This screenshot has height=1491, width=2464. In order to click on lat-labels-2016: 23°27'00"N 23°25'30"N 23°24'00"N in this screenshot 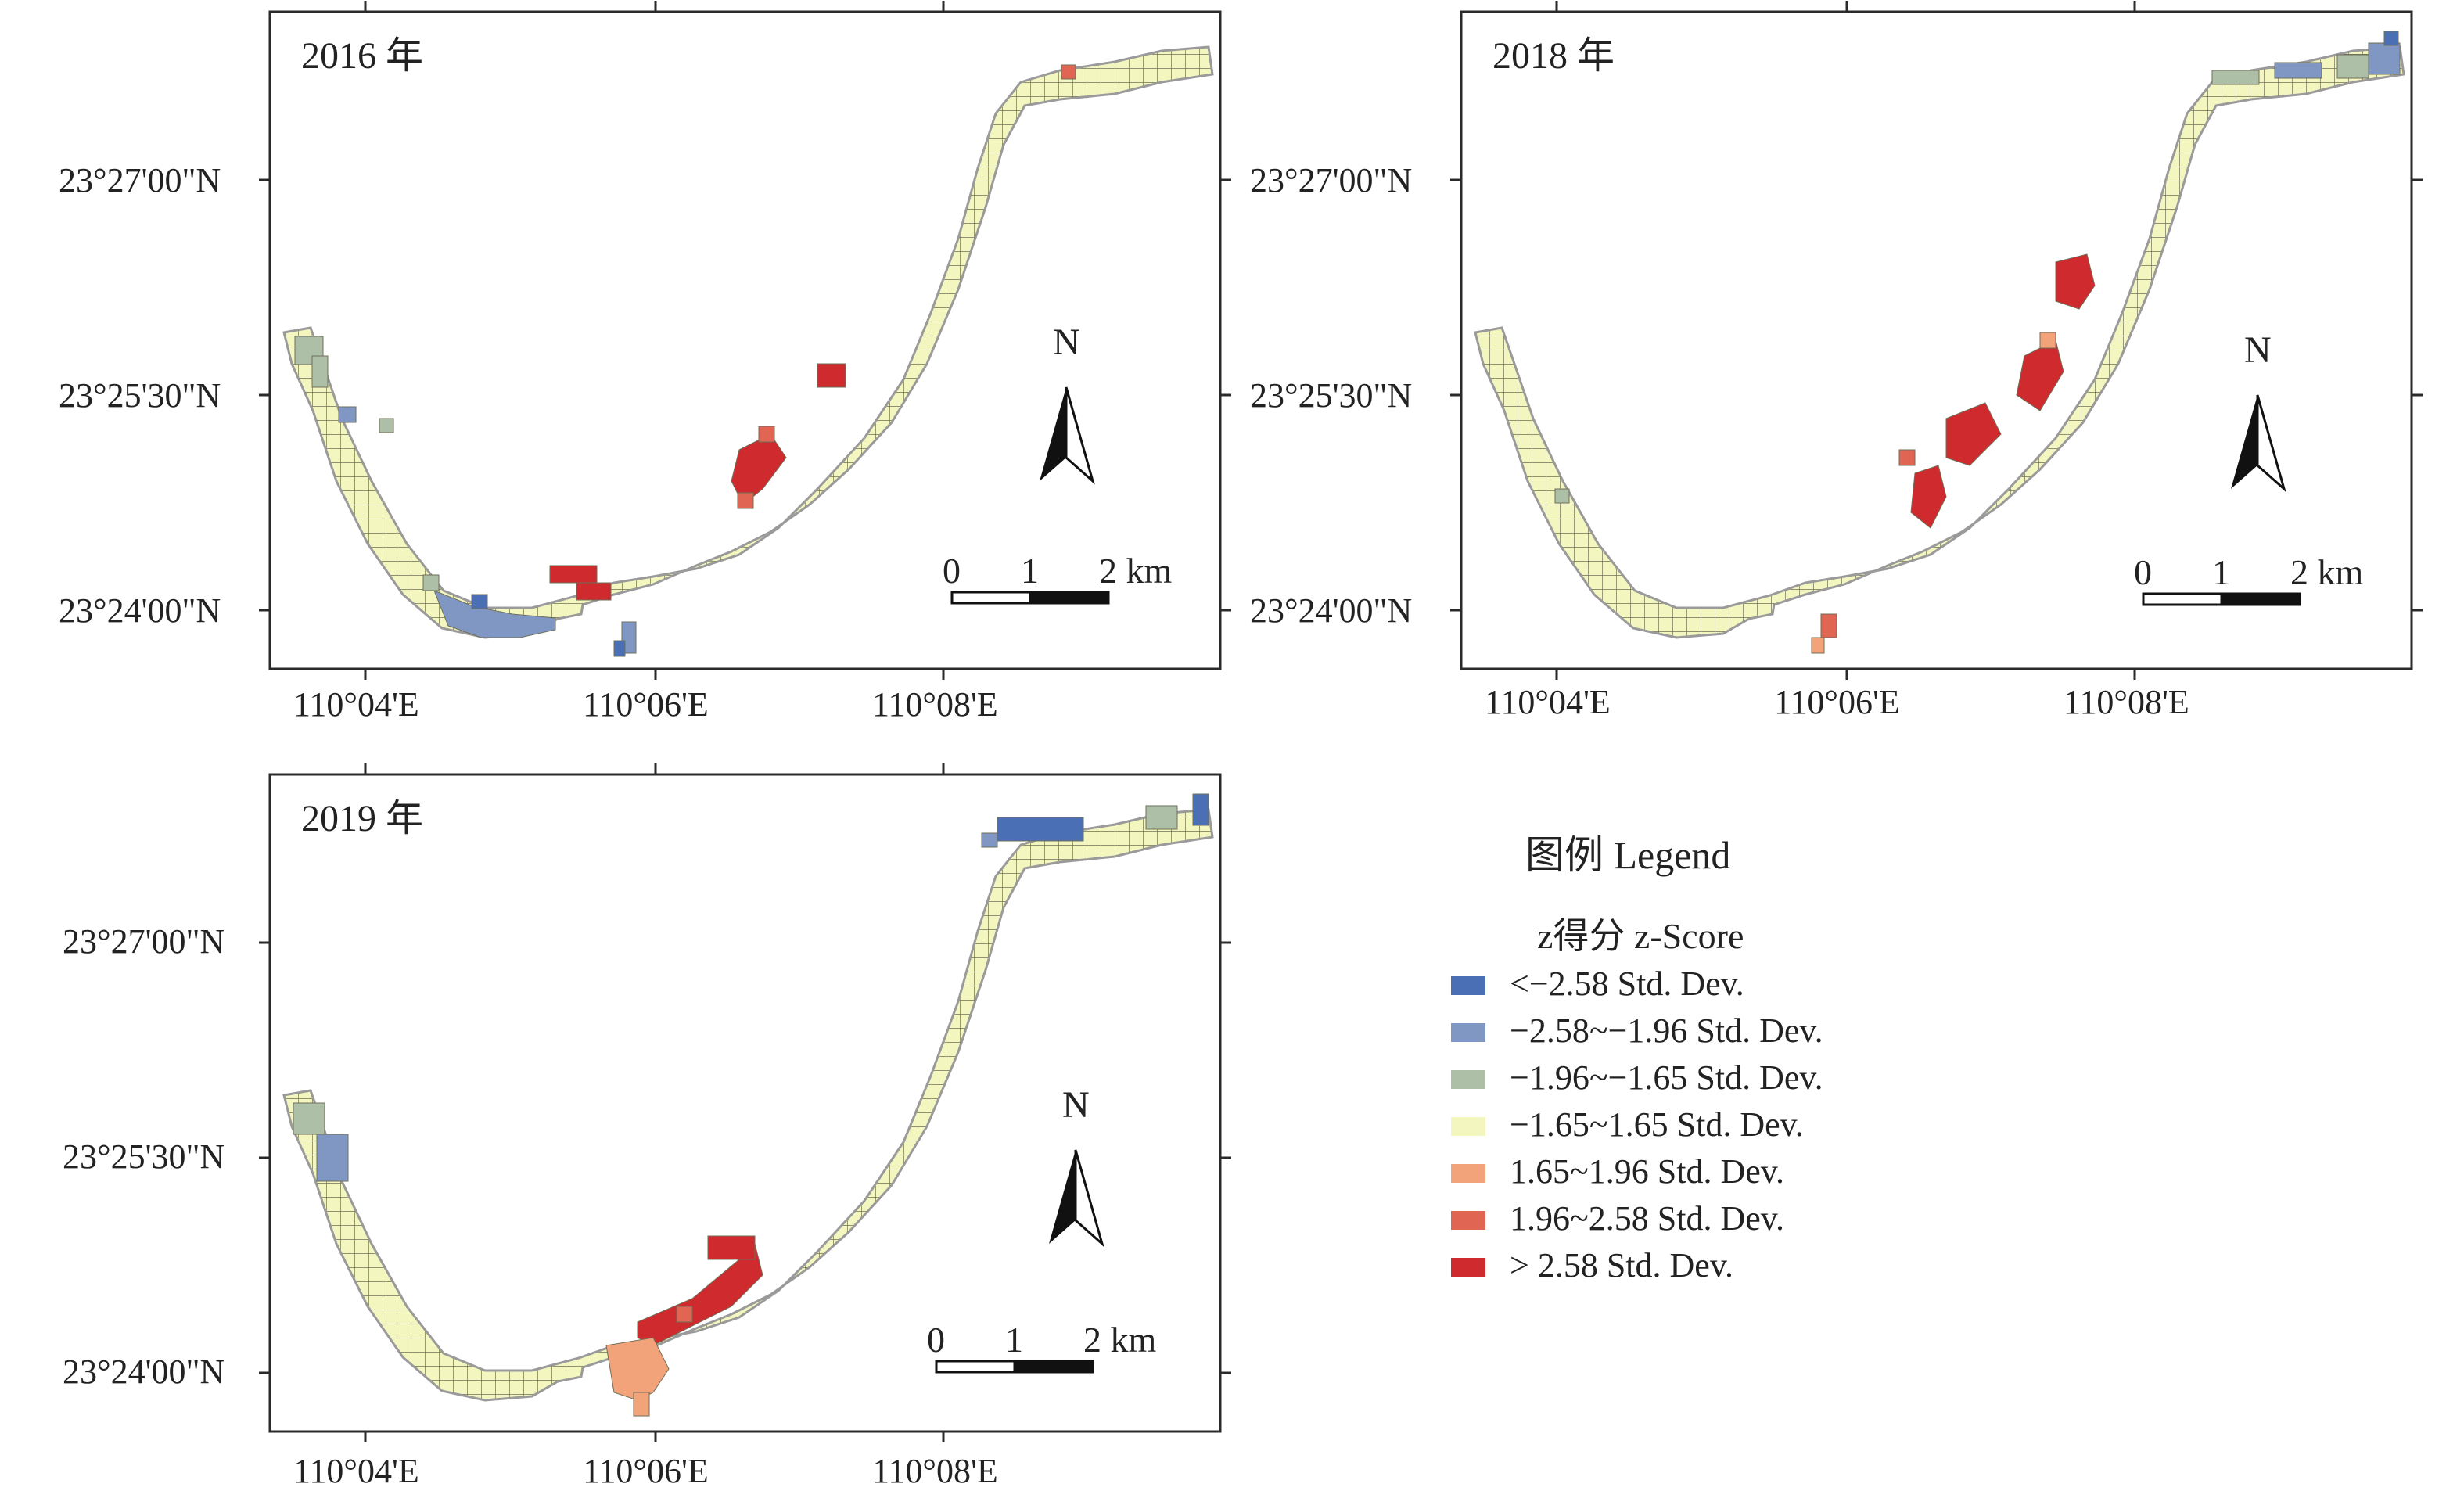, I will do `click(140, 395)`.